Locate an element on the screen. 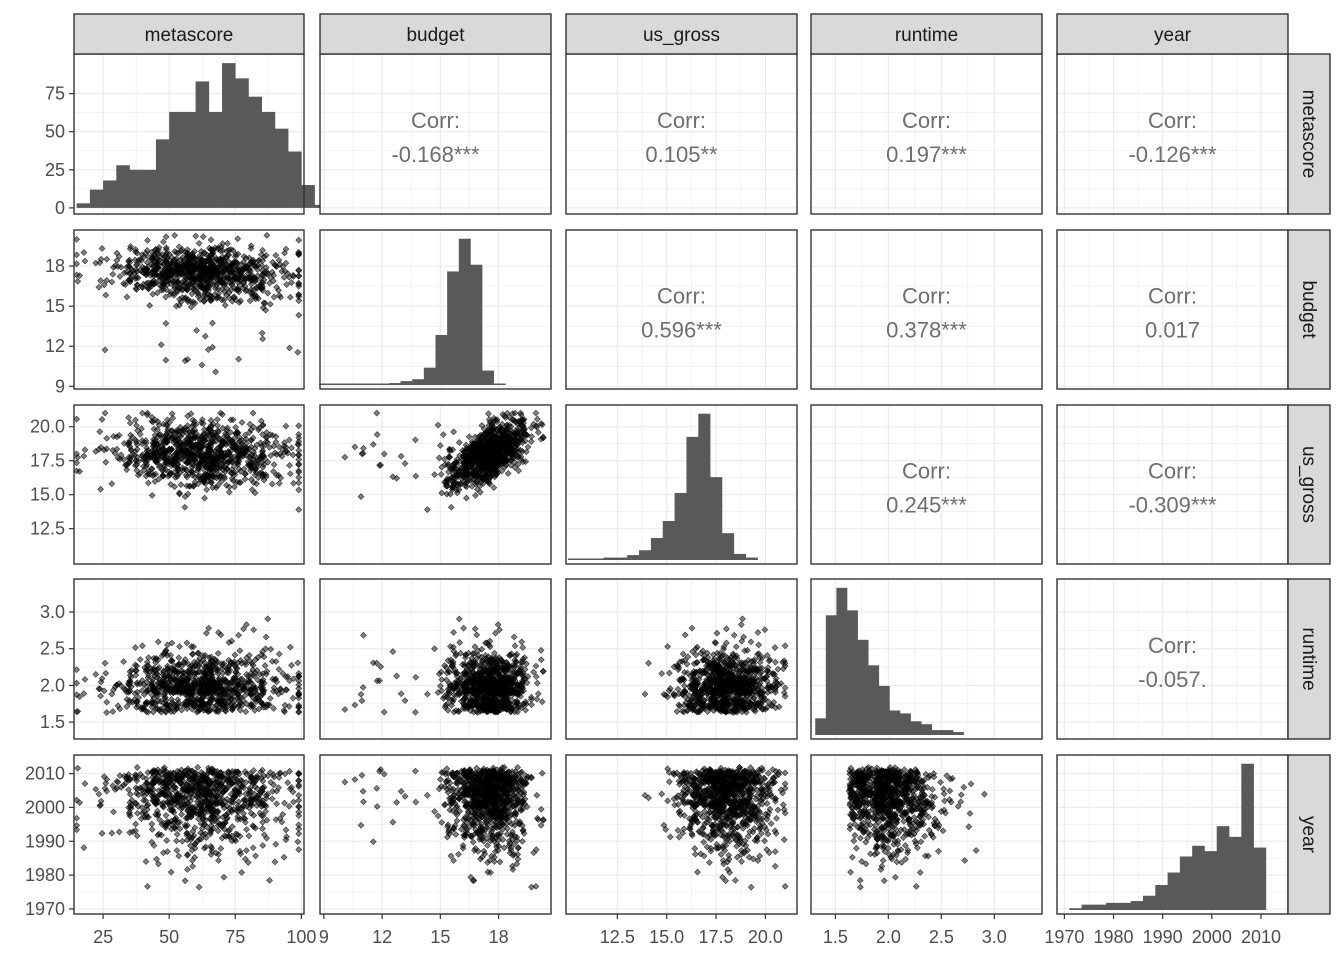 The image size is (1344, 960). panel-runtime-budget is located at coordinates (435, 659).